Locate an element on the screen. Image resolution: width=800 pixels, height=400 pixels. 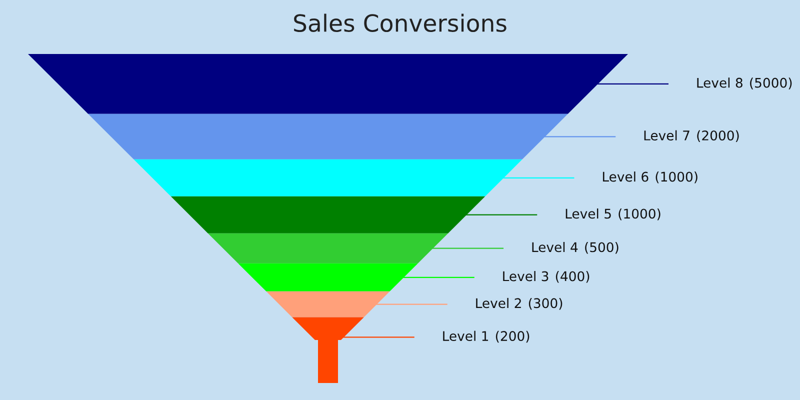
category-label: Level 5 is located at coordinates (588, 213).